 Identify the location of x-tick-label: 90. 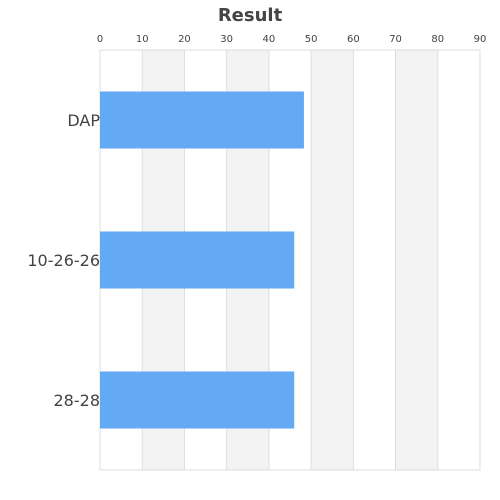
(480, 39).